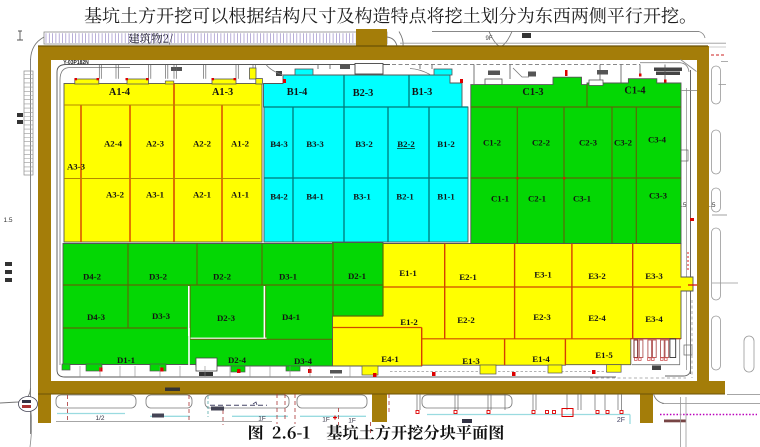  What do you see at coordinates (582, 199) in the screenshot?
I see `svg-text: C3-1` at bounding box center [582, 199].